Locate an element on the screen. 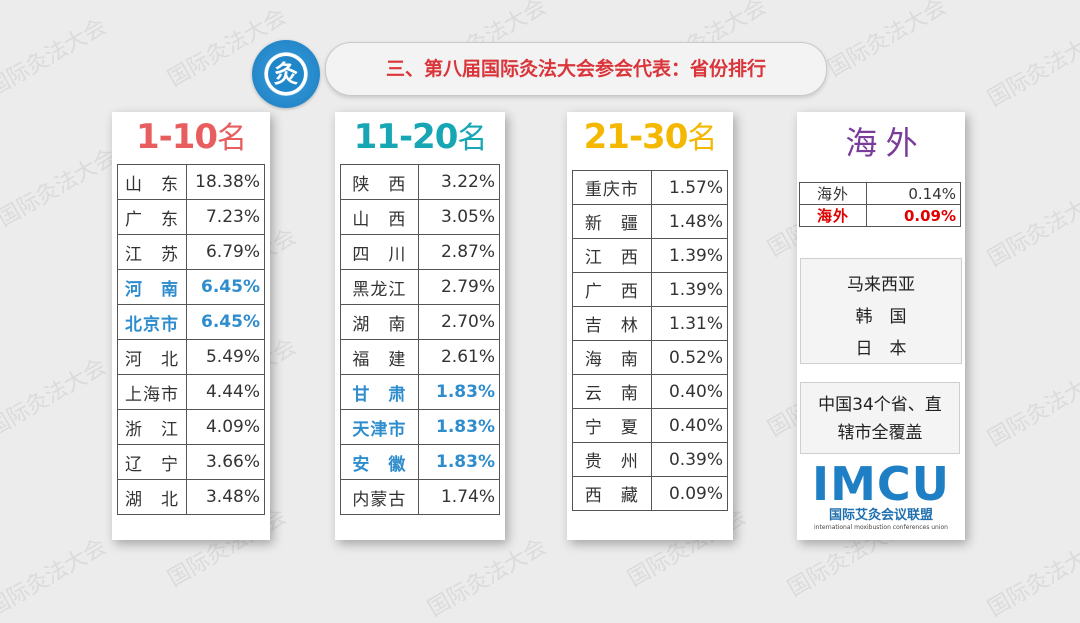  table-row: 安 徽 1.83% is located at coordinates (420, 462).